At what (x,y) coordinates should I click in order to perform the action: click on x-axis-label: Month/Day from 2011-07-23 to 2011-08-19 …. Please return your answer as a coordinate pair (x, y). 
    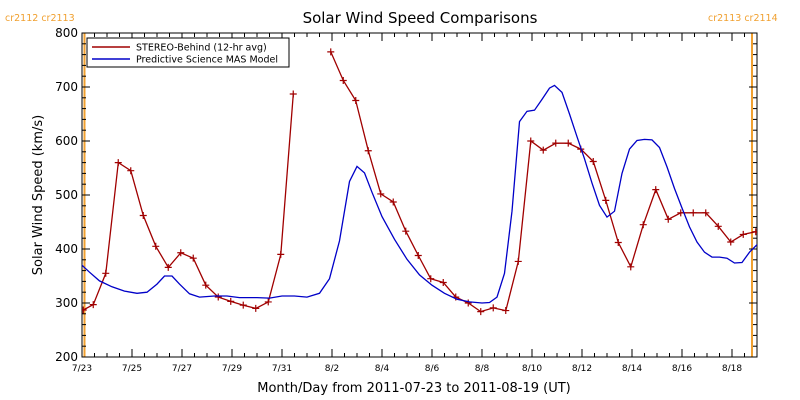
    Looking at the image, I should click on (413, 388).